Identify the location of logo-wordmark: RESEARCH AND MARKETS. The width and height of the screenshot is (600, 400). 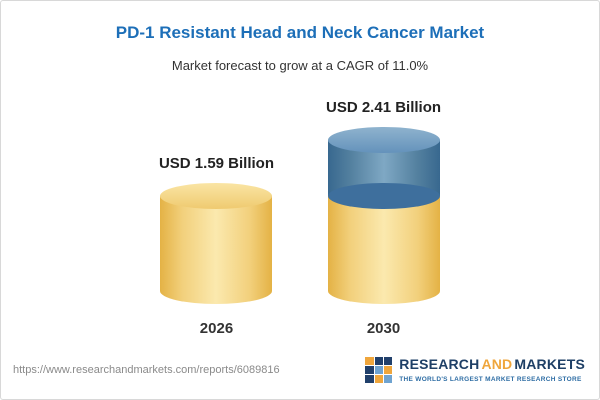
(492, 364).